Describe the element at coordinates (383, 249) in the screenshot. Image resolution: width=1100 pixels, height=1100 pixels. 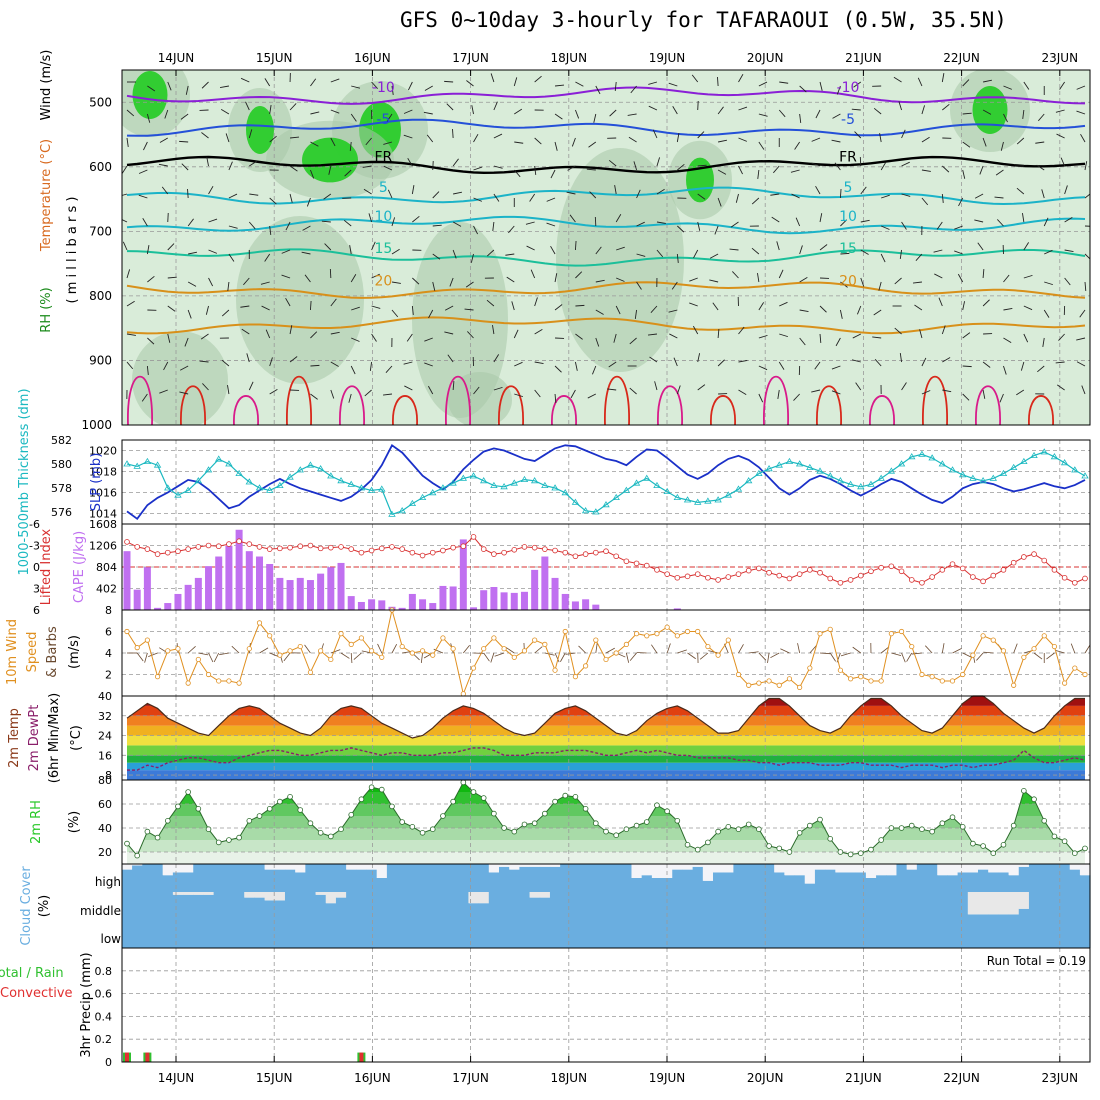
I see `isotherm-label: 15` at that location.